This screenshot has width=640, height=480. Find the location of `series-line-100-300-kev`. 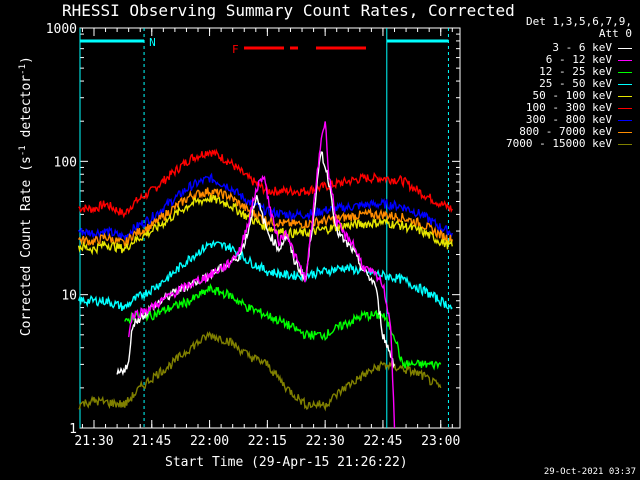

series-line-100-300-kev is located at coordinates (265, 183).